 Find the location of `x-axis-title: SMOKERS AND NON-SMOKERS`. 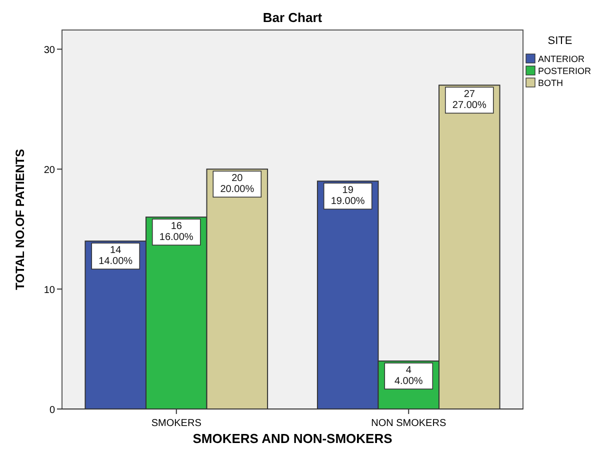

x-axis-title: SMOKERS AND NON-SMOKERS is located at coordinates (292, 438).